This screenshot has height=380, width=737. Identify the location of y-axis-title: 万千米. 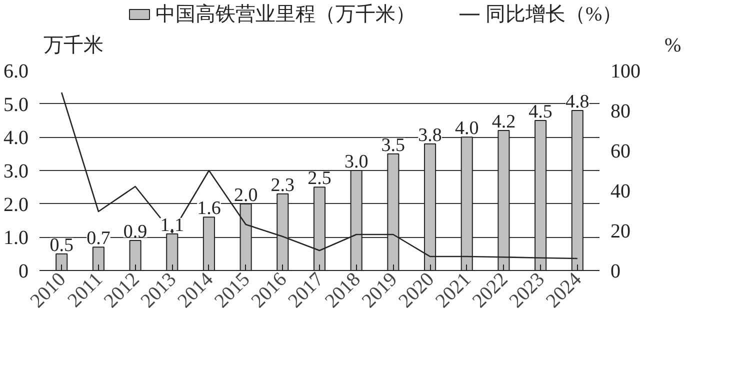
(74, 45).